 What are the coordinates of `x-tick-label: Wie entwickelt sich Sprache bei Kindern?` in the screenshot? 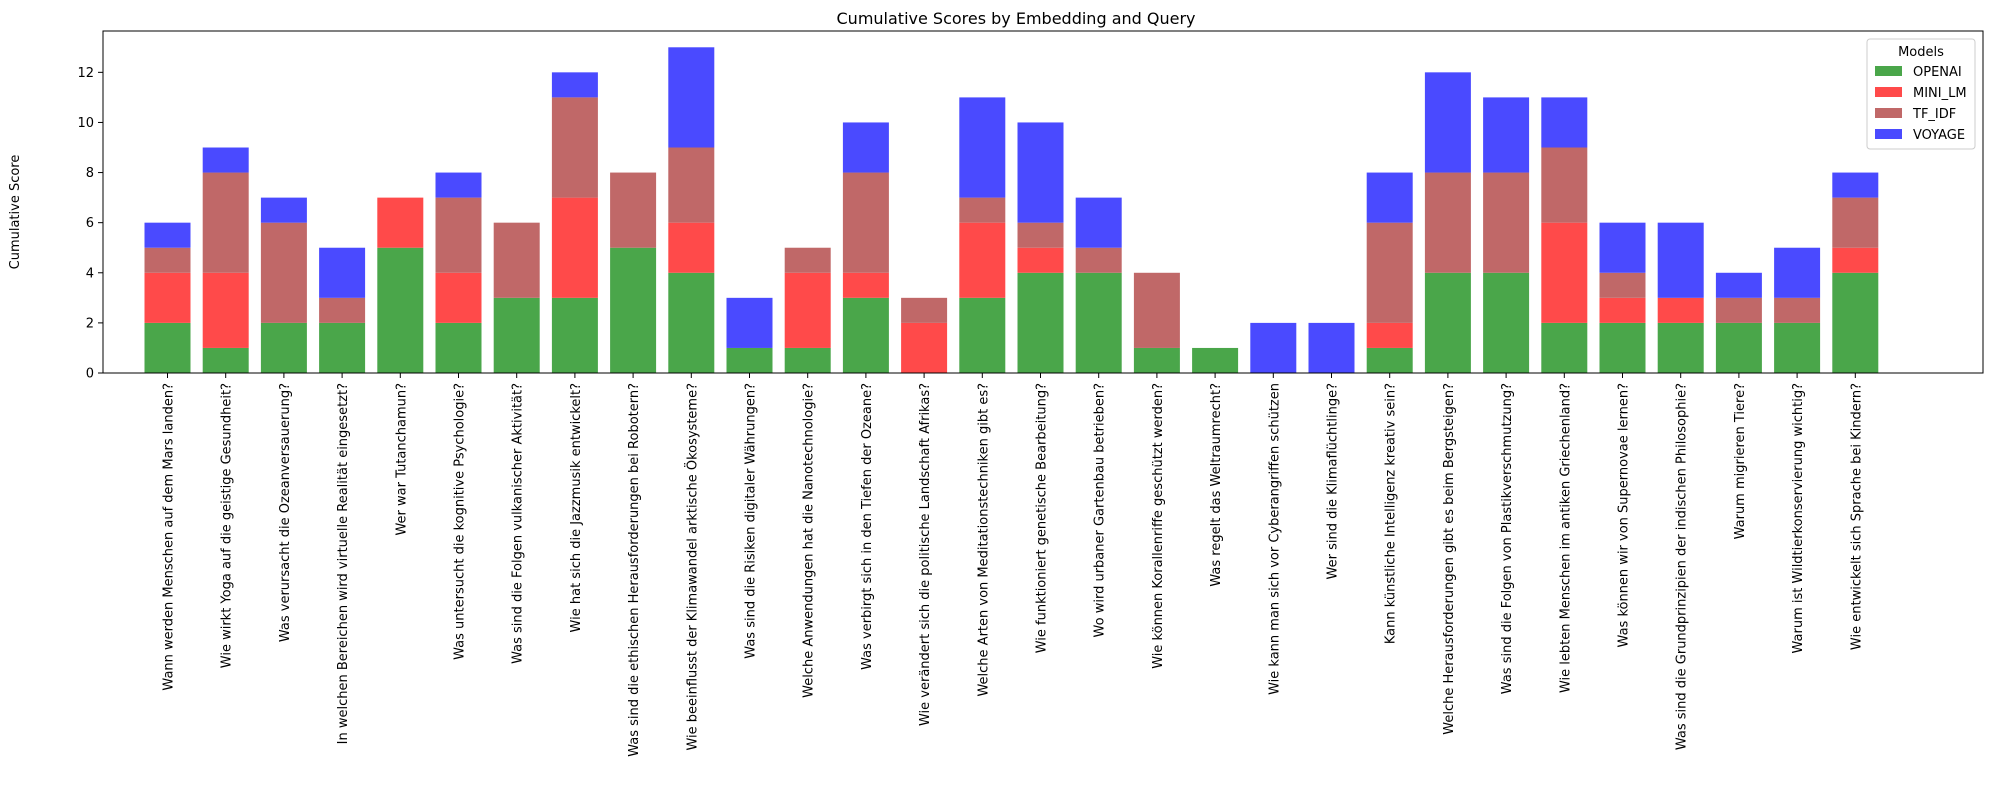 It's located at (1856, 516).